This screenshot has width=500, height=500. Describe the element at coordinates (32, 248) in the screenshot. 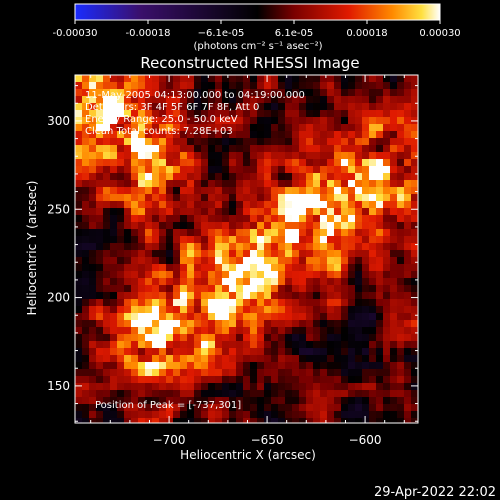

I see `y-axis-label: Heliocentric Y (arcsec)` at that location.